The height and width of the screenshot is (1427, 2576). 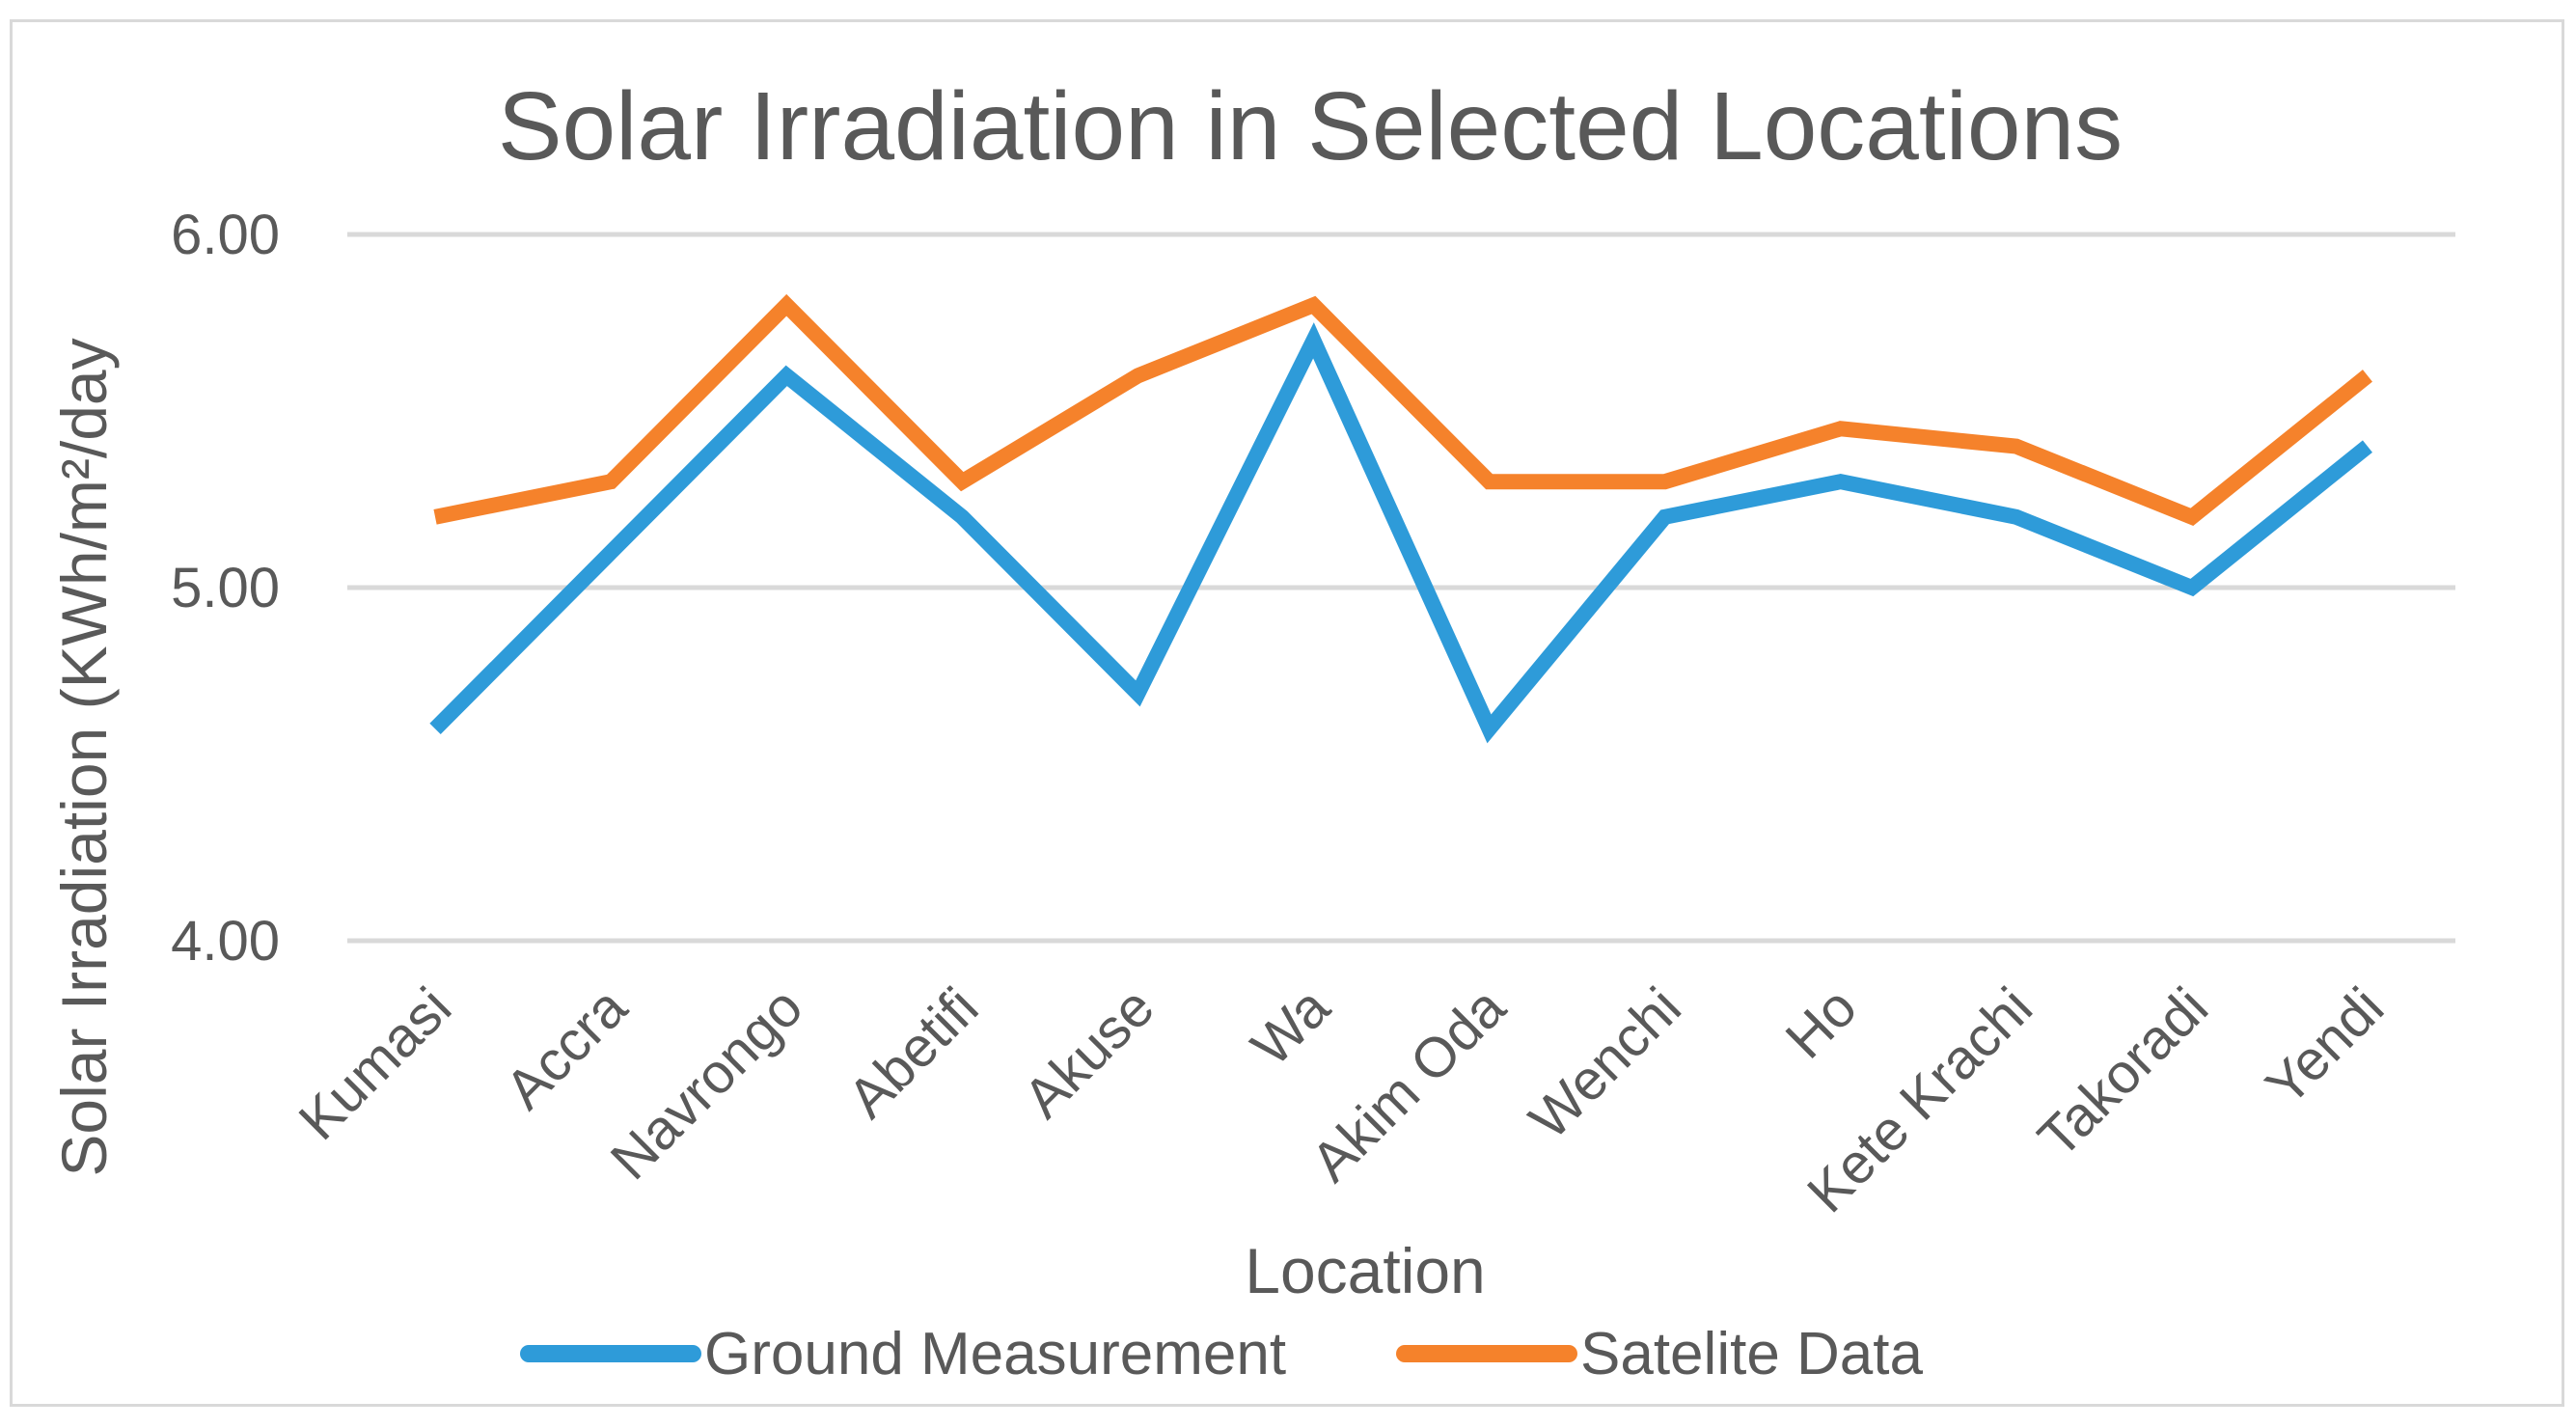 What do you see at coordinates (914, 1052) in the screenshot?
I see `x-tick-label: Abetifi` at bounding box center [914, 1052].